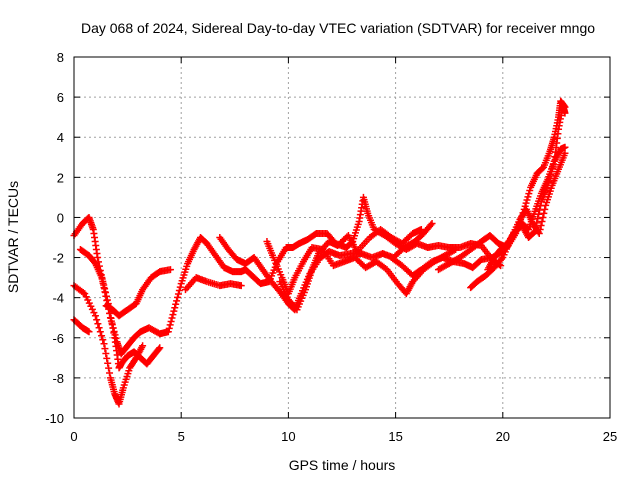  What do you see at coordinates (58, 298) in the screenshot?
I see `y-tick-label: -4` at bounding box center [58, 298].